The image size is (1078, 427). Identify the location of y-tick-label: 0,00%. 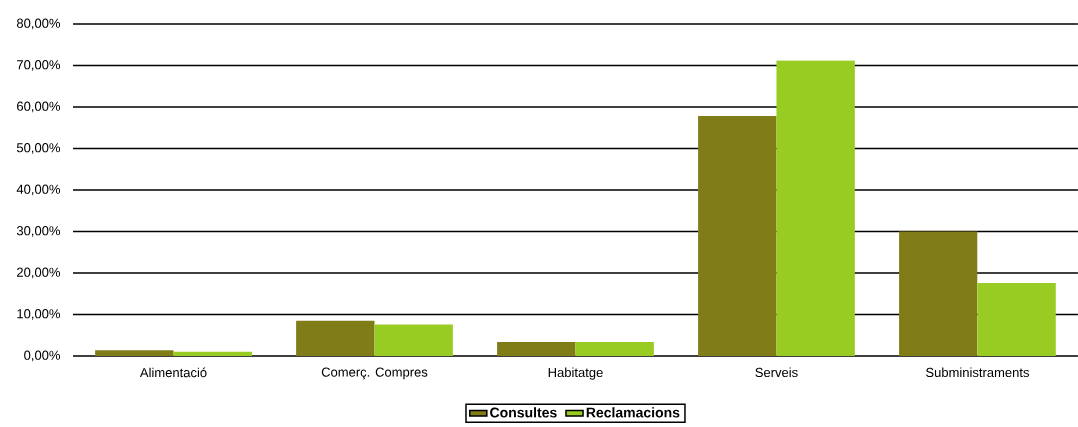
(42, 356).